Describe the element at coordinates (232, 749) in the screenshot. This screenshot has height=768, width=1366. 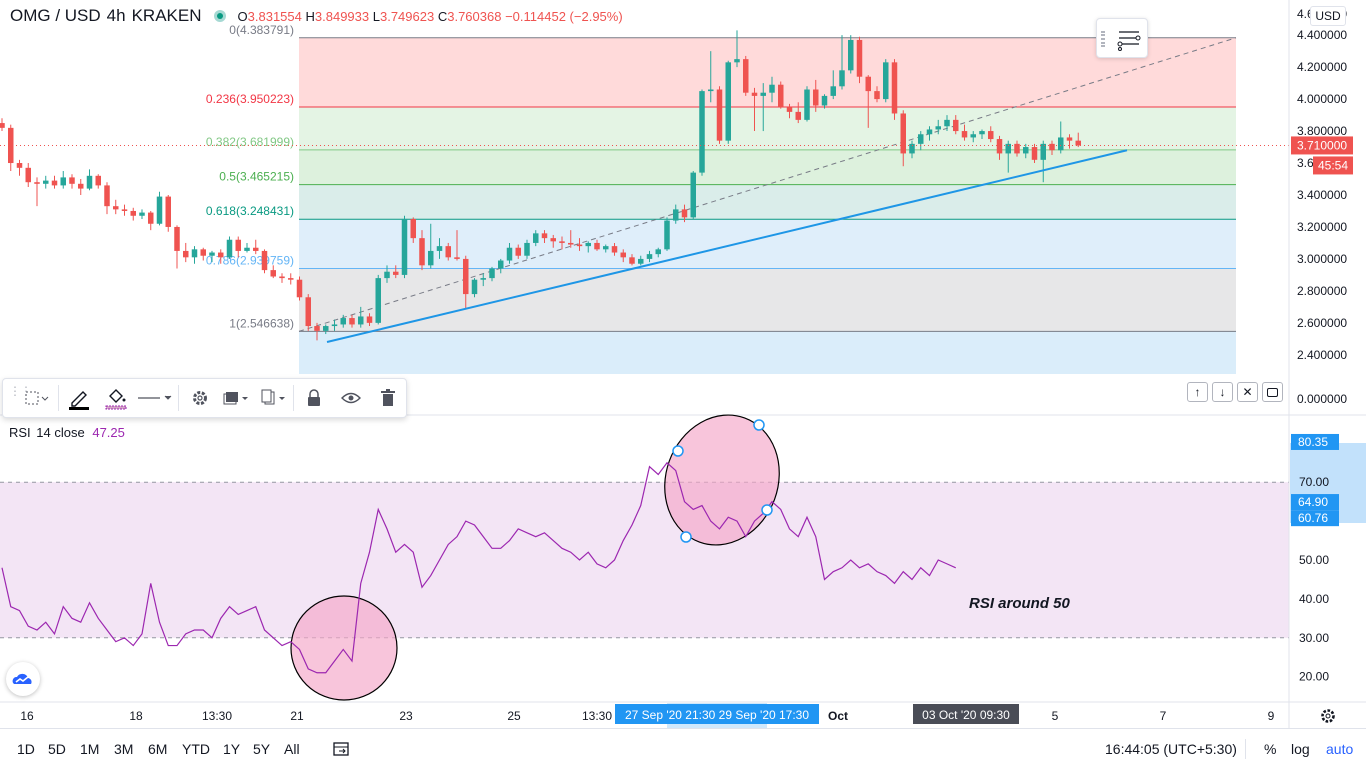
I see `range-button-1y: 1Y` at that location.